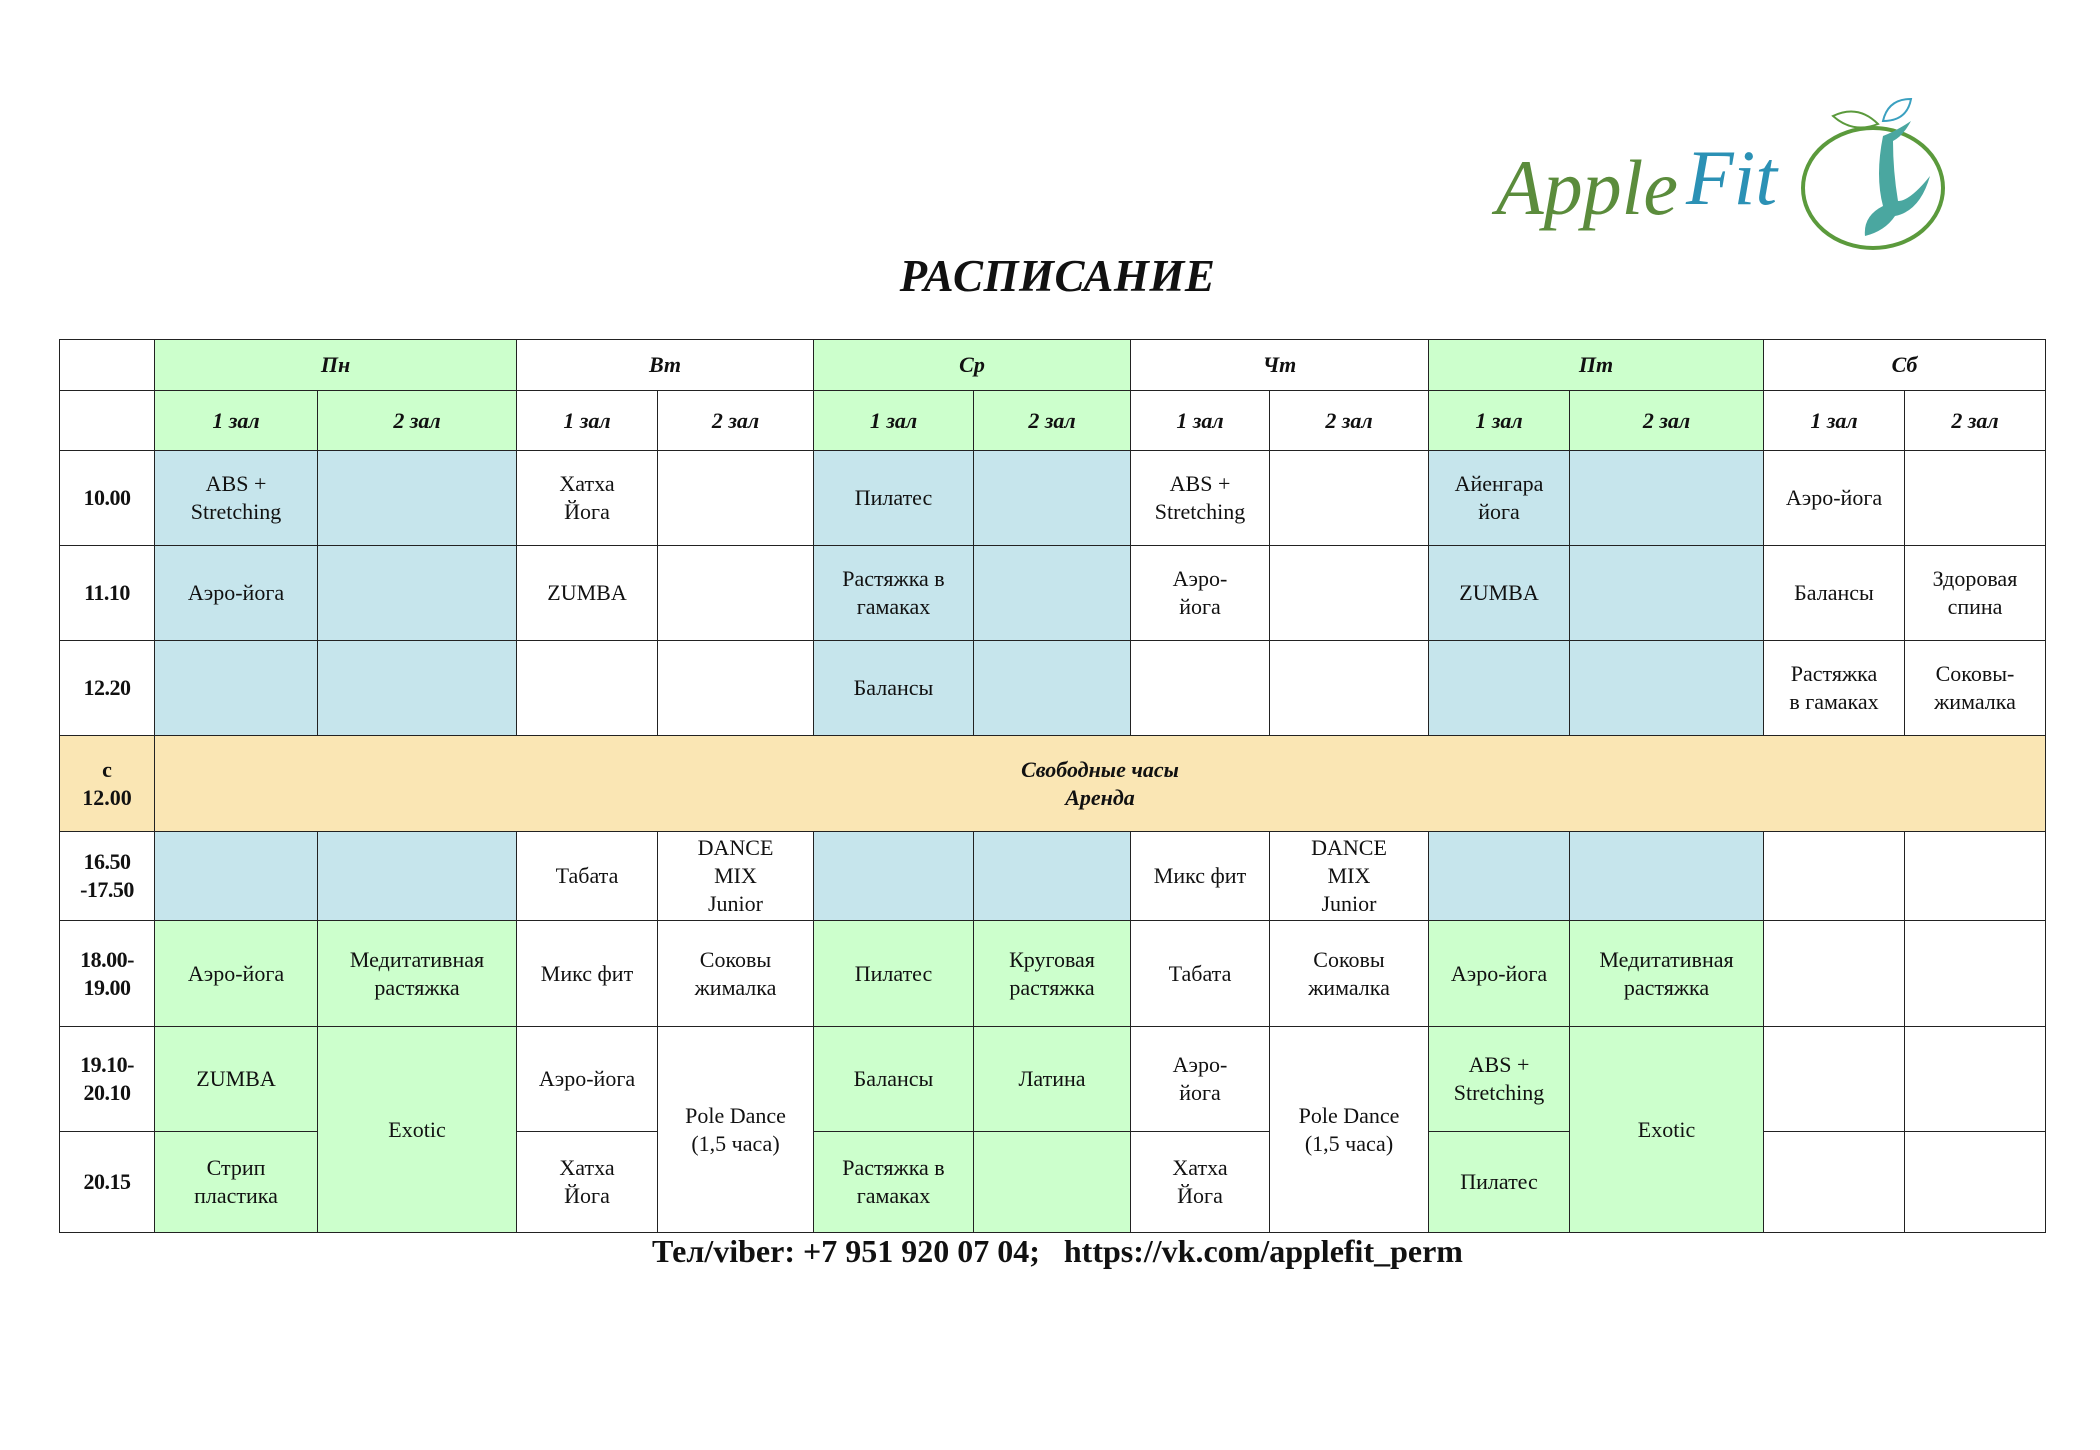  I want to click on class-cell: Стрип пластика, so click(236, 1182).